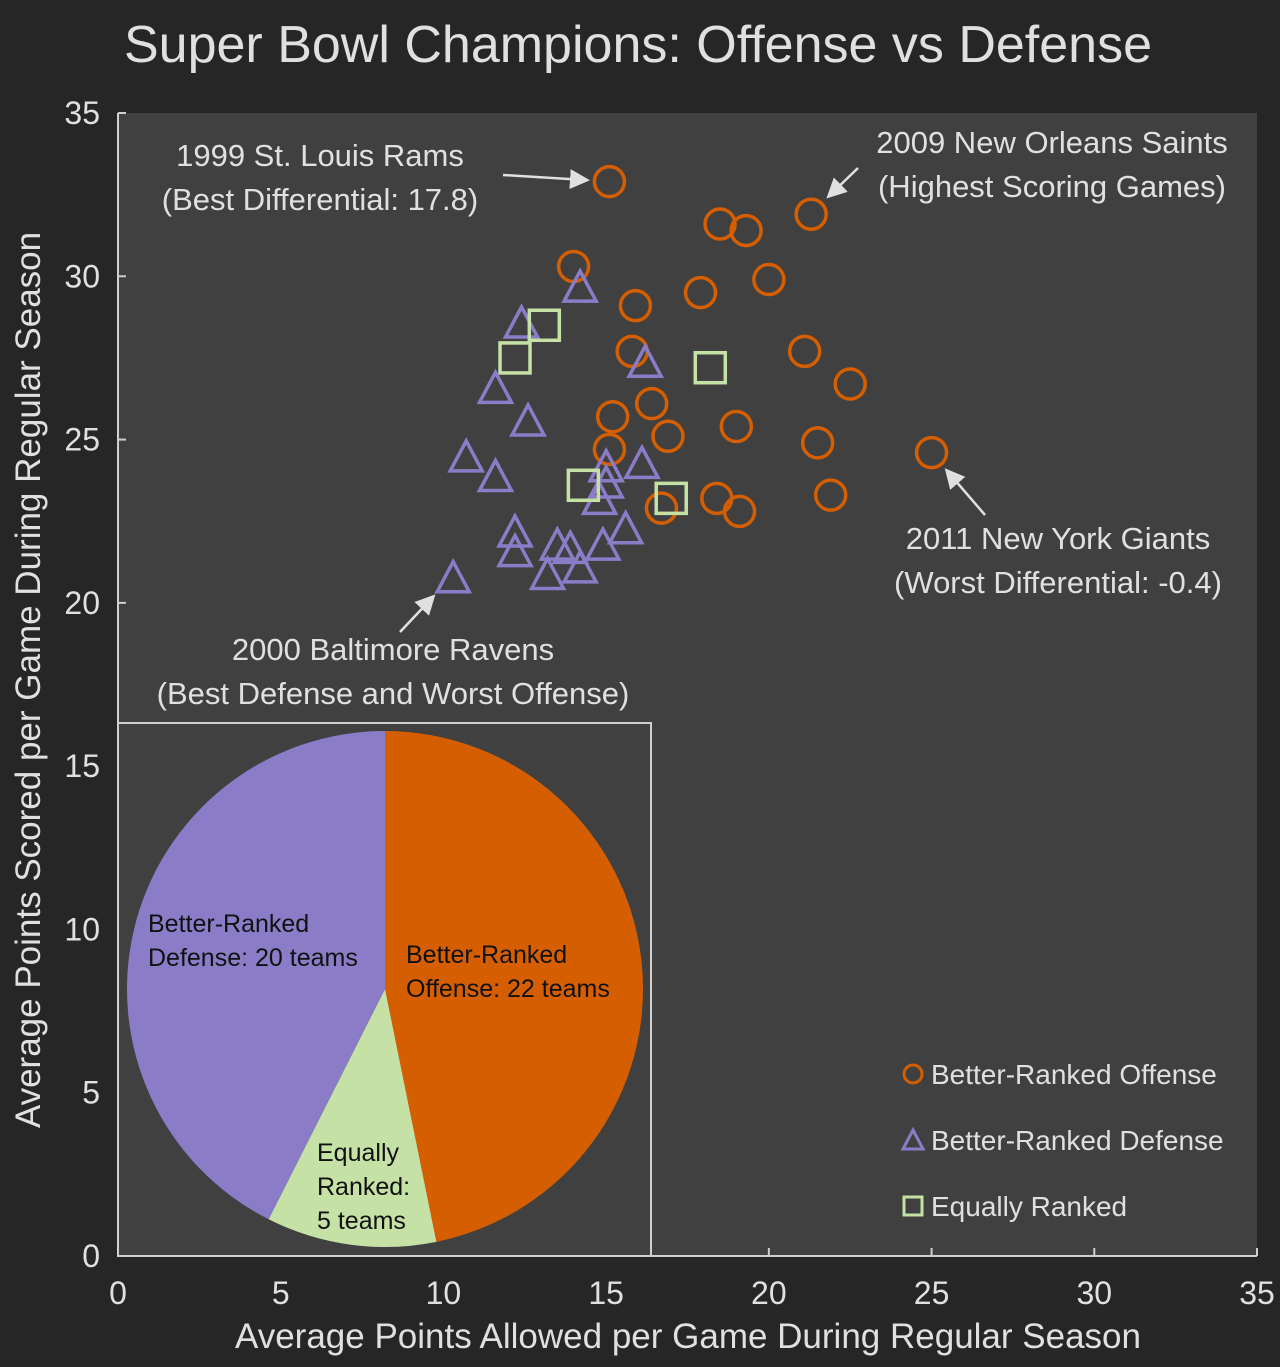 The width and height of the screenshot is (1280, 1367). Describe the element at coordinates (913, 1074) in the screenshot. I see `legend-circle-icon` at that location.